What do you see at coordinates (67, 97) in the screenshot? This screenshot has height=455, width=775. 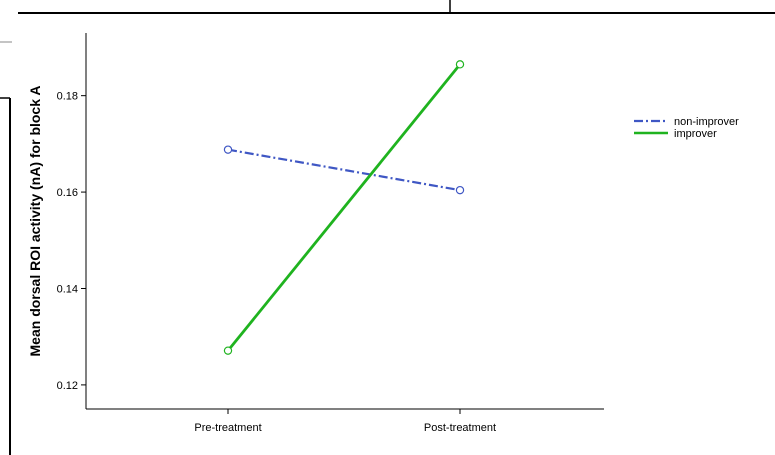 I see `y-tick-label: 0.18` at bounding box center [67, 97].